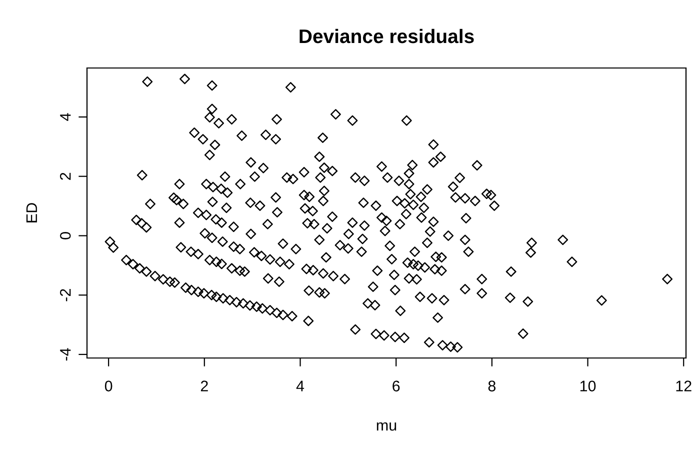  I want to click on x-tick-label: 4, so click(300, 386).